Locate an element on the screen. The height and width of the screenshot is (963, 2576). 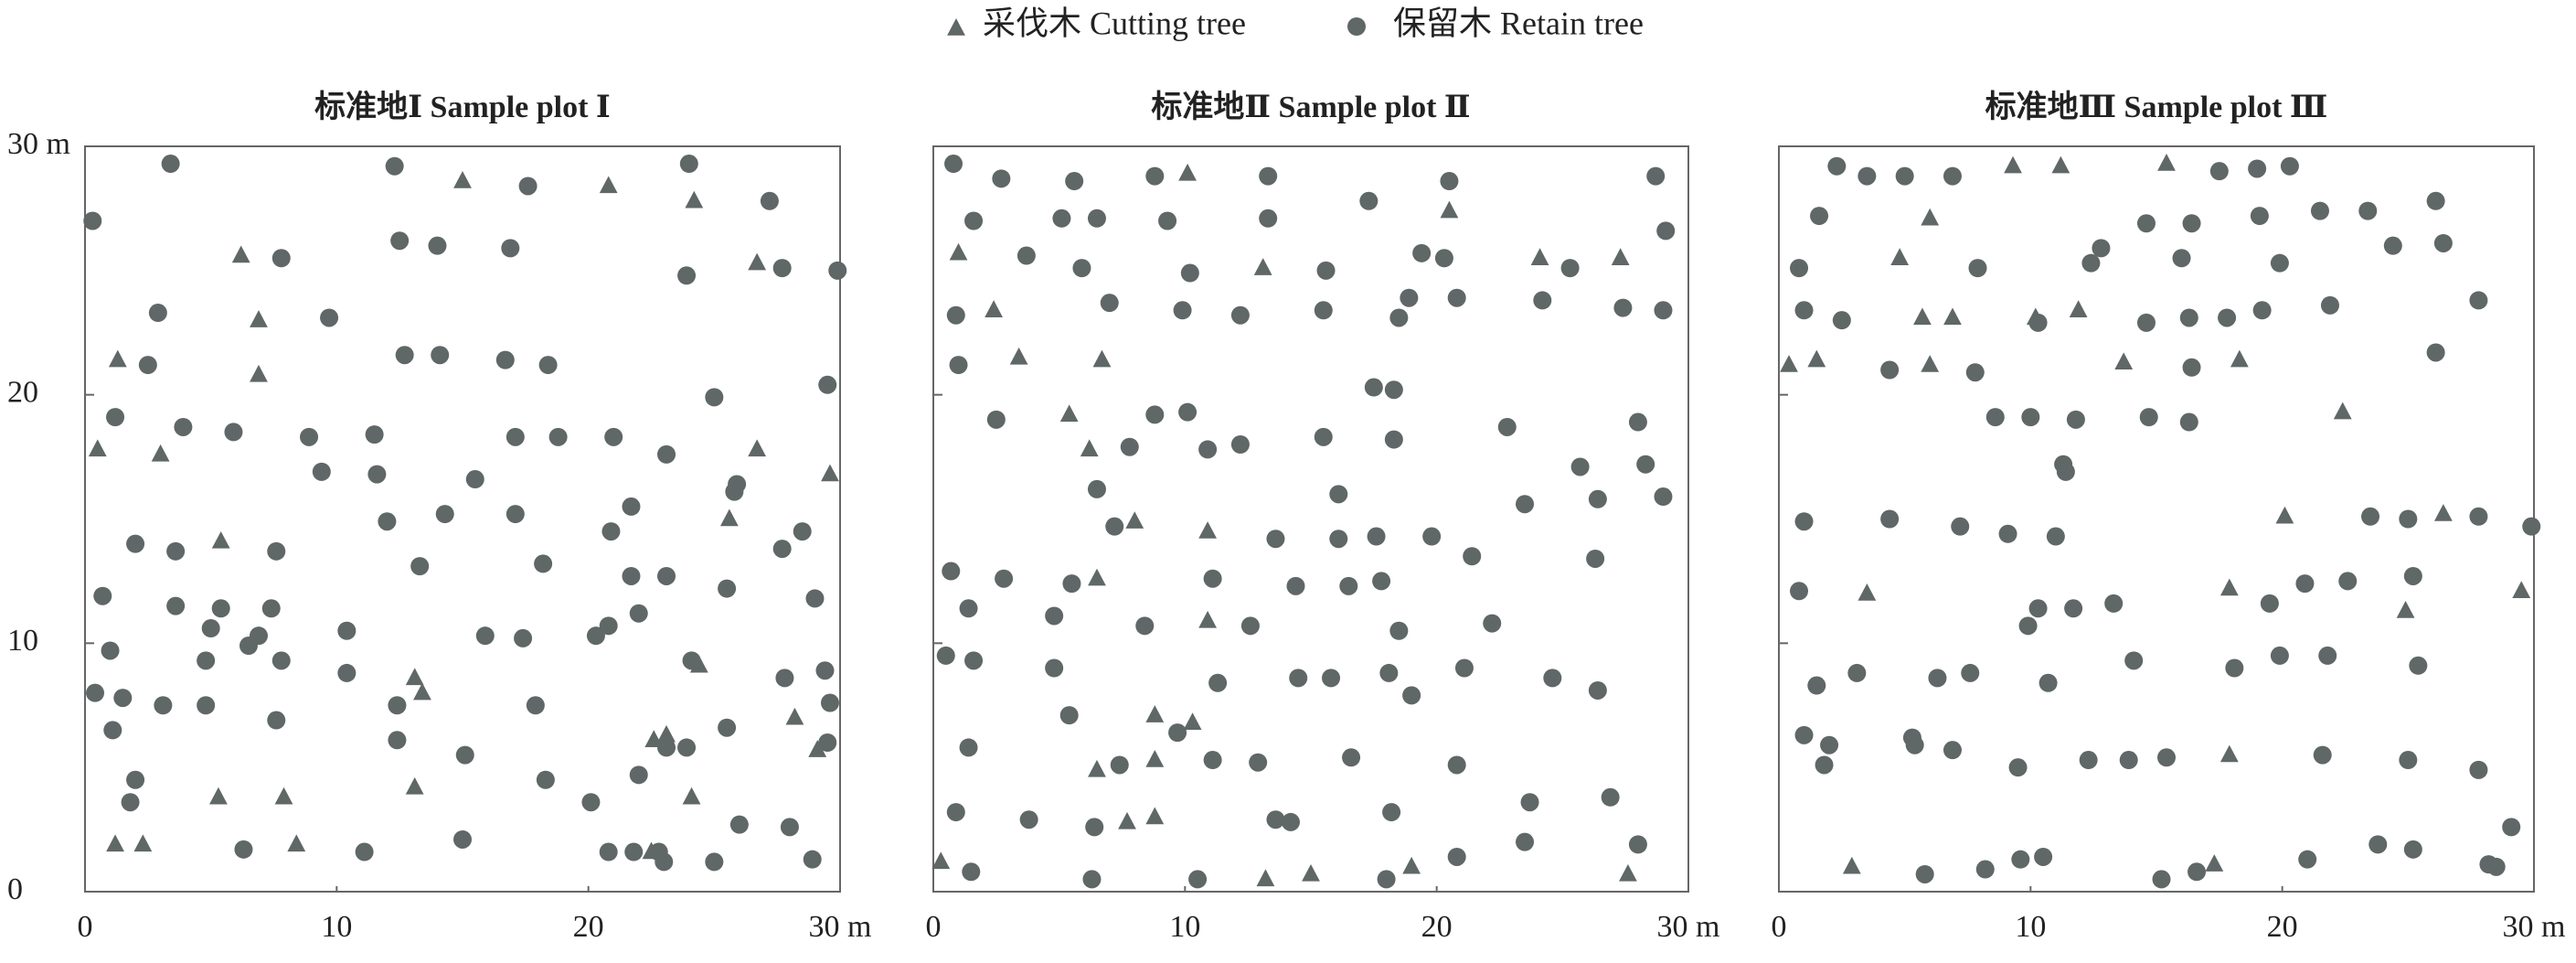
x-tick-label: 30 m is located at coordinates (1688, 927).